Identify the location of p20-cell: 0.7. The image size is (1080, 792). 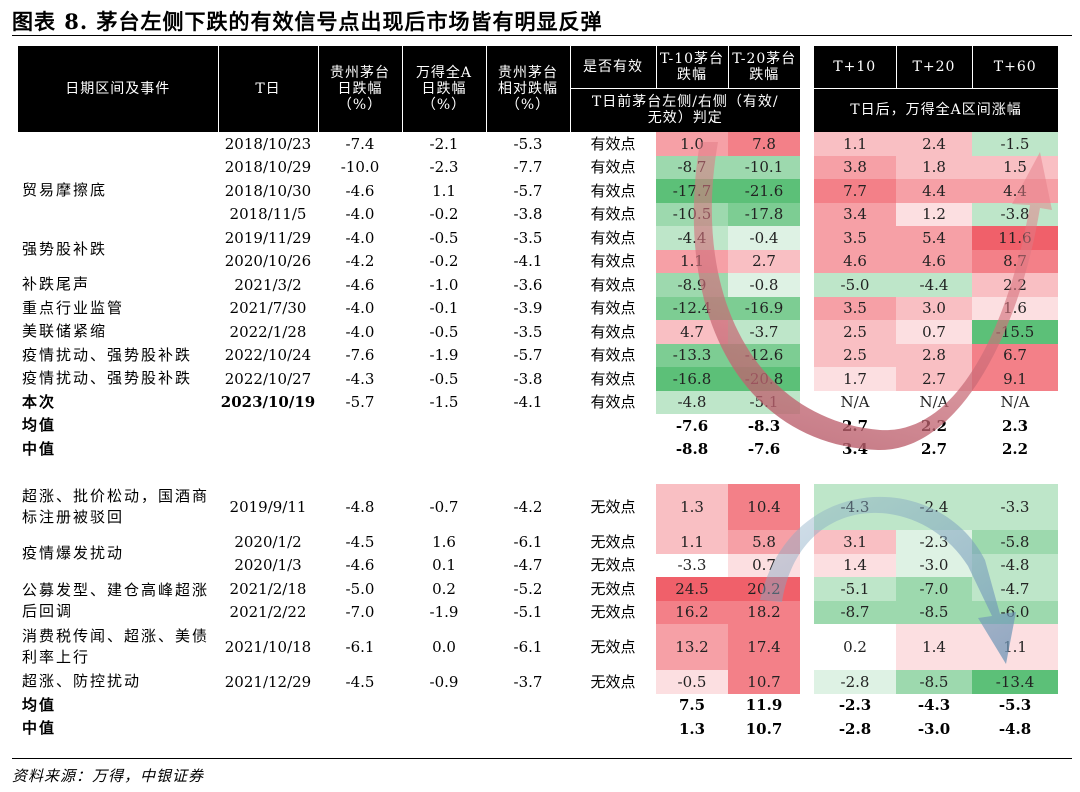
(934, 332).